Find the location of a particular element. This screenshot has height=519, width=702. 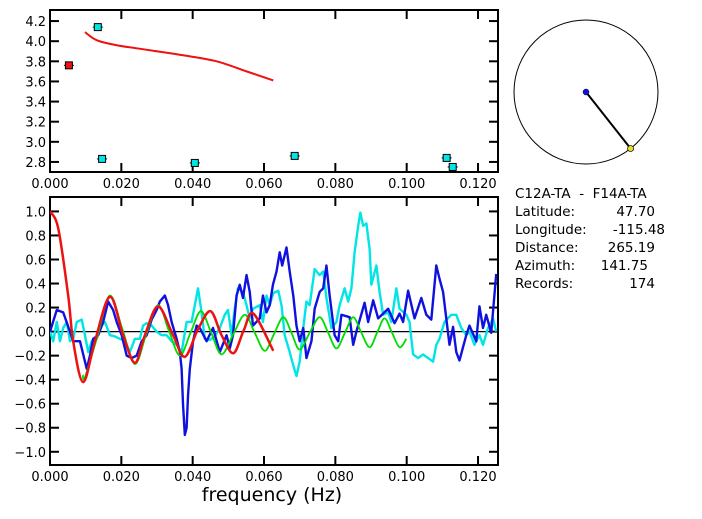

y-tick-label: 0.6 is located at coordinates (35, 260).